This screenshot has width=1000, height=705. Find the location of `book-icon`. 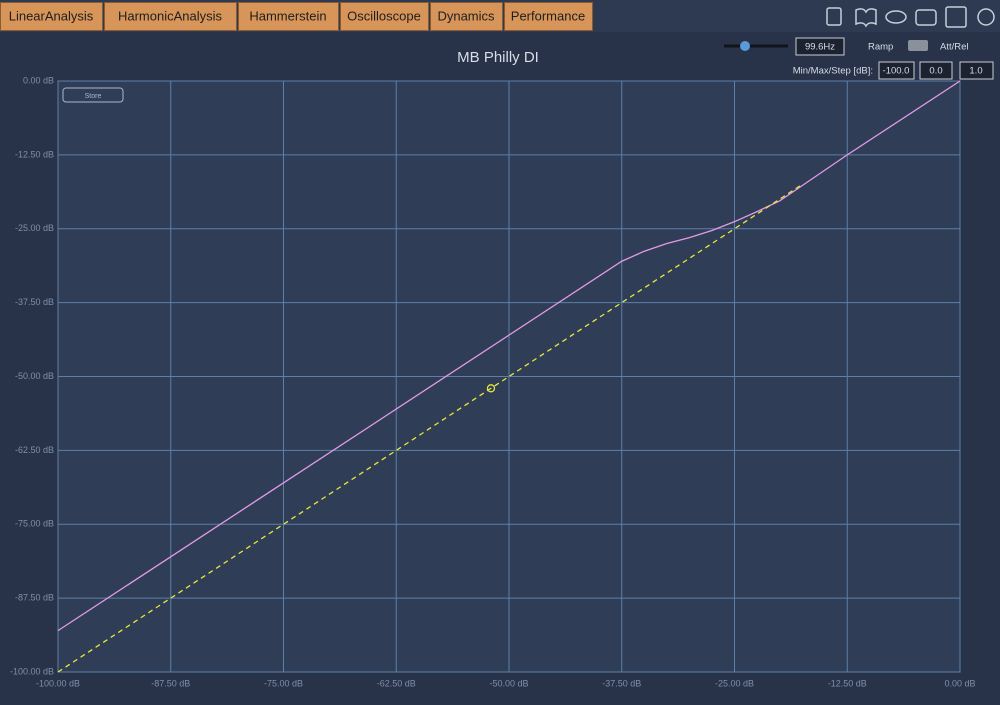

book-icon is located at coordinates (866, 18).